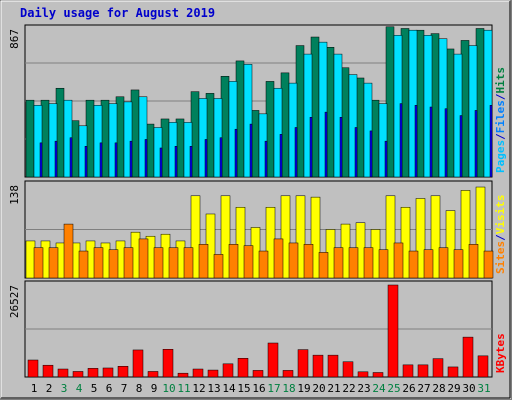 The width and height of the screenshot is (512, 400). Describe the element at coordinates (94, 388) in the screenshot. I see `x-tick-day-5: 5` at that location.